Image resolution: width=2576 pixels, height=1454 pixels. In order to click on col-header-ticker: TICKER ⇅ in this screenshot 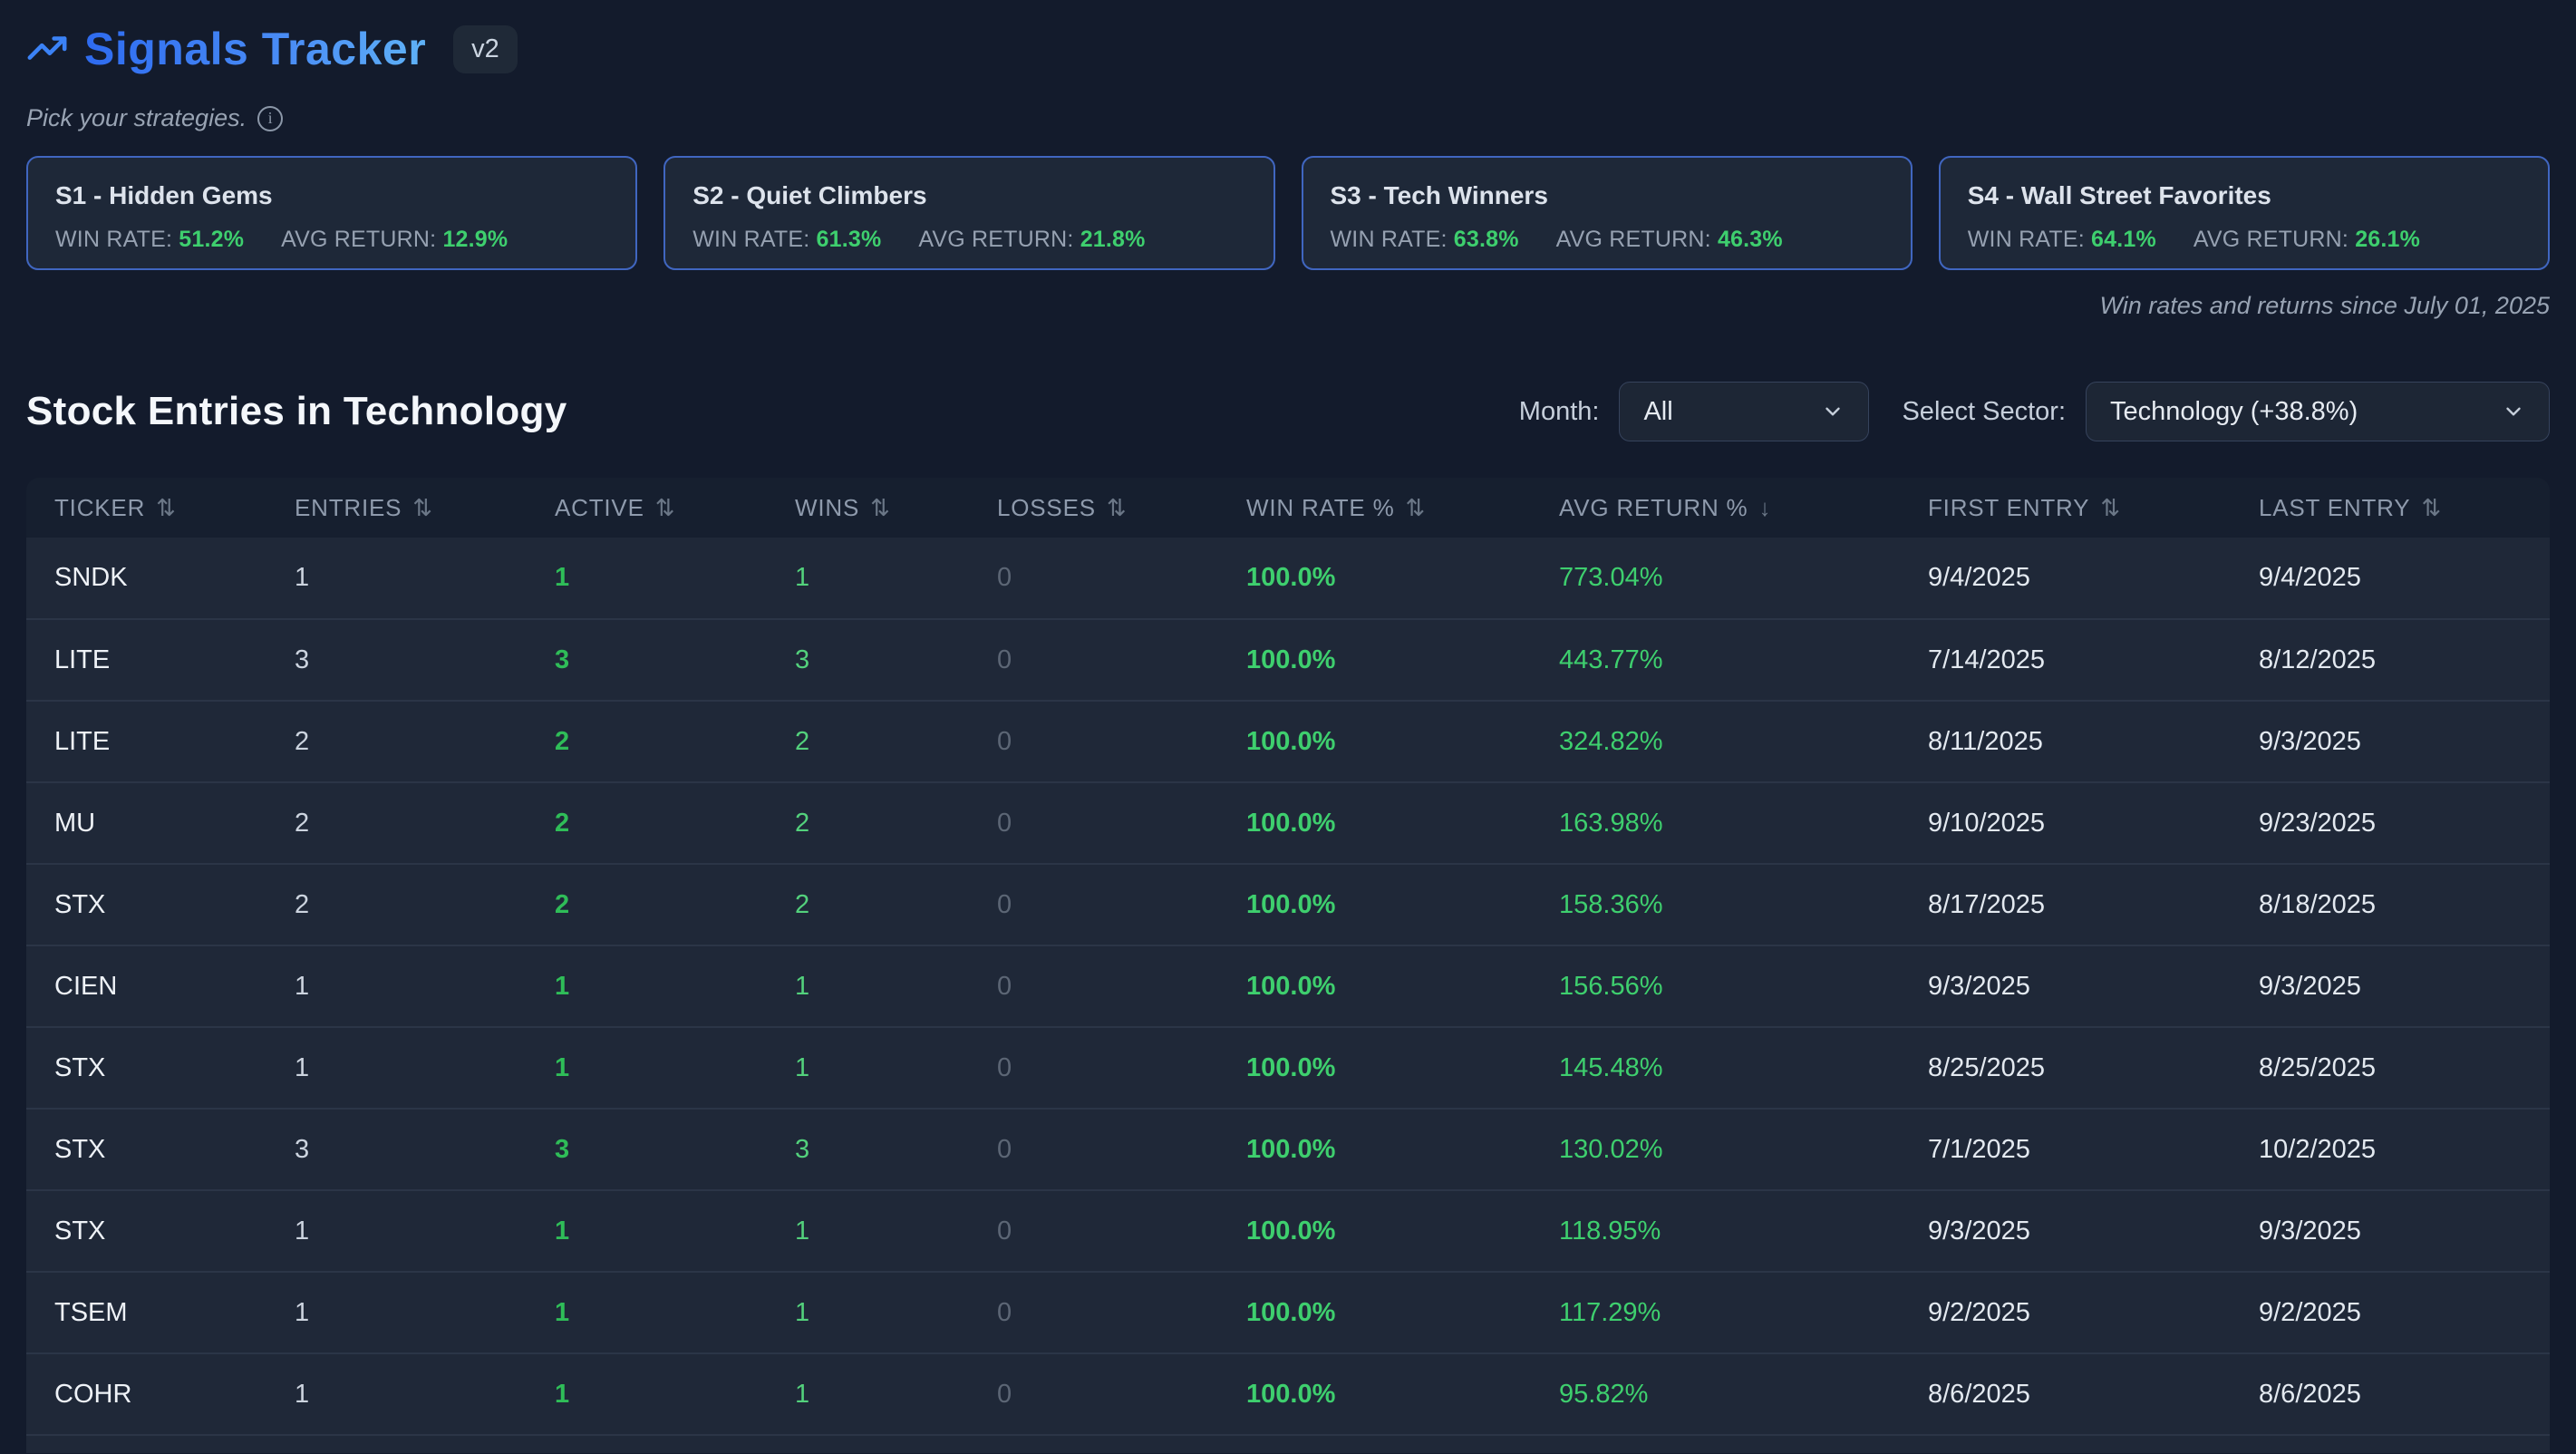, I will do `click(160, 508)`.